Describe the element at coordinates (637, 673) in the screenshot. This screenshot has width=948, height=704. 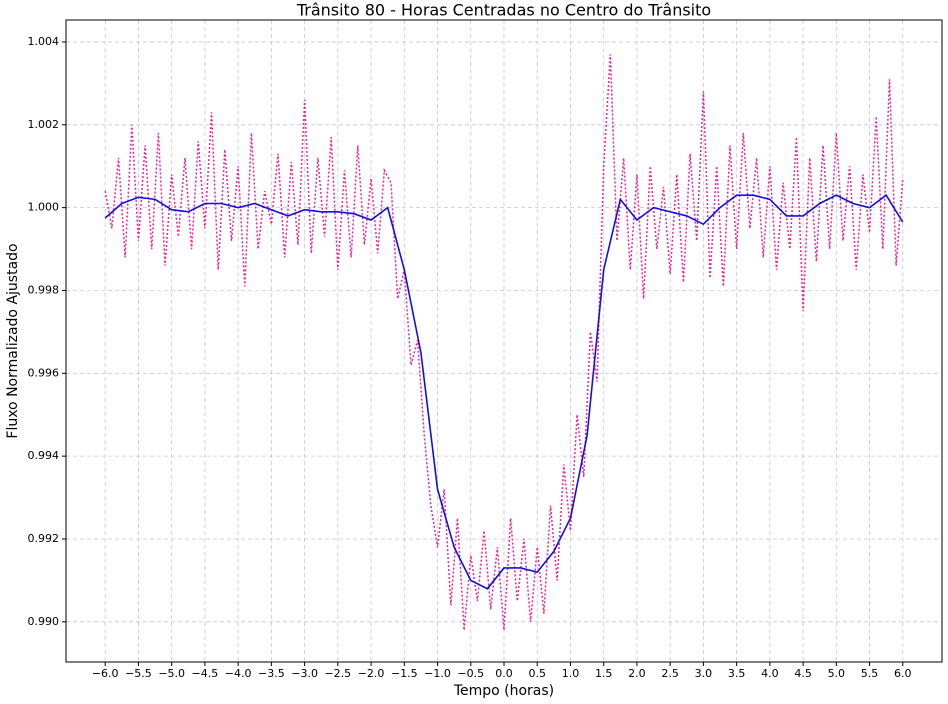
I see `x-tick-label: 2.0` at that location.